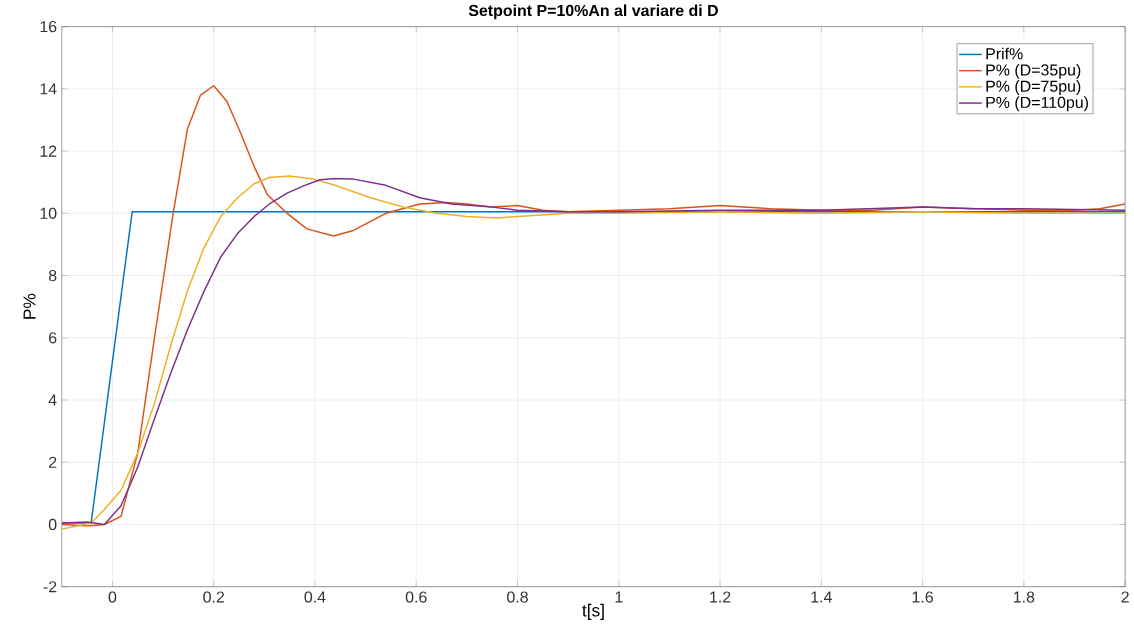 This screenshot has height=640, width=1134. Describe the element at coordinates (50, 587) in the screenshot. I see `y-tick-label: -2` at that location.